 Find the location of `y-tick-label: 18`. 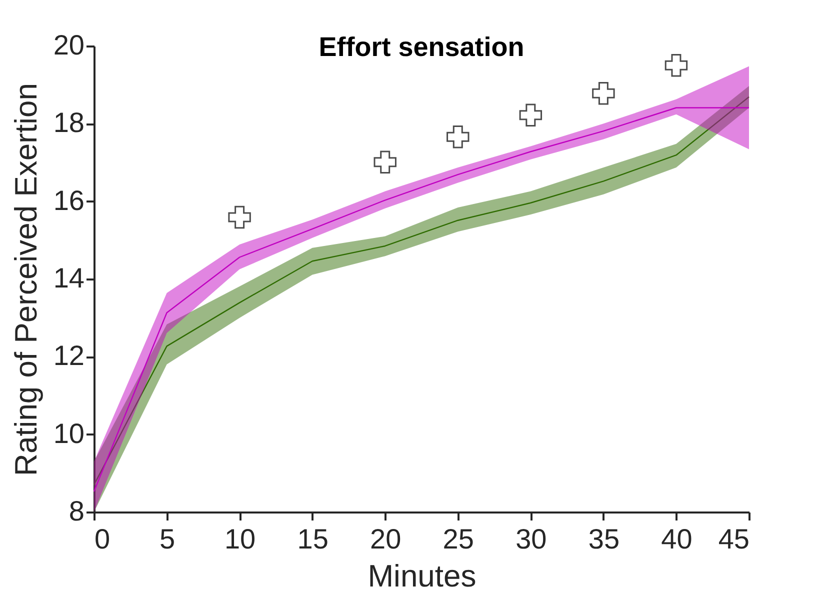

y-tick-label: 18 is located at coordinates (68, 122).